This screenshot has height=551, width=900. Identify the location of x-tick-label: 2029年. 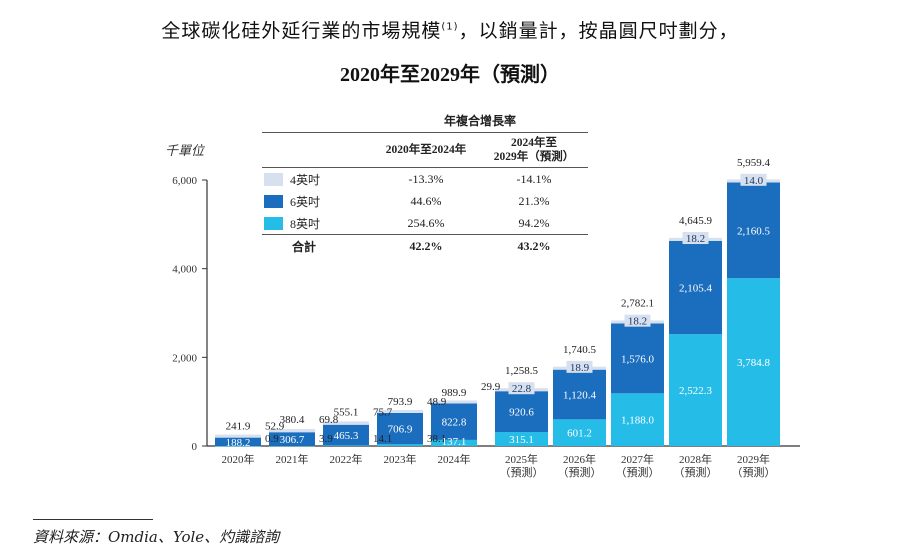
(753, 459).